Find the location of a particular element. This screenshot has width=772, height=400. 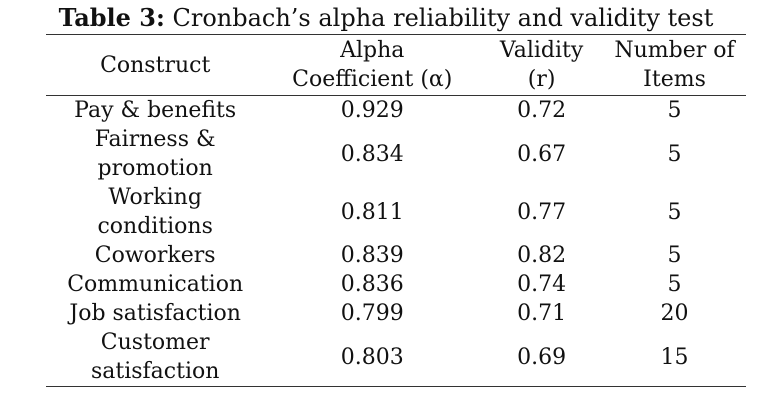

construct-name-line2: satisfaction is located at coordinates (155, 371).